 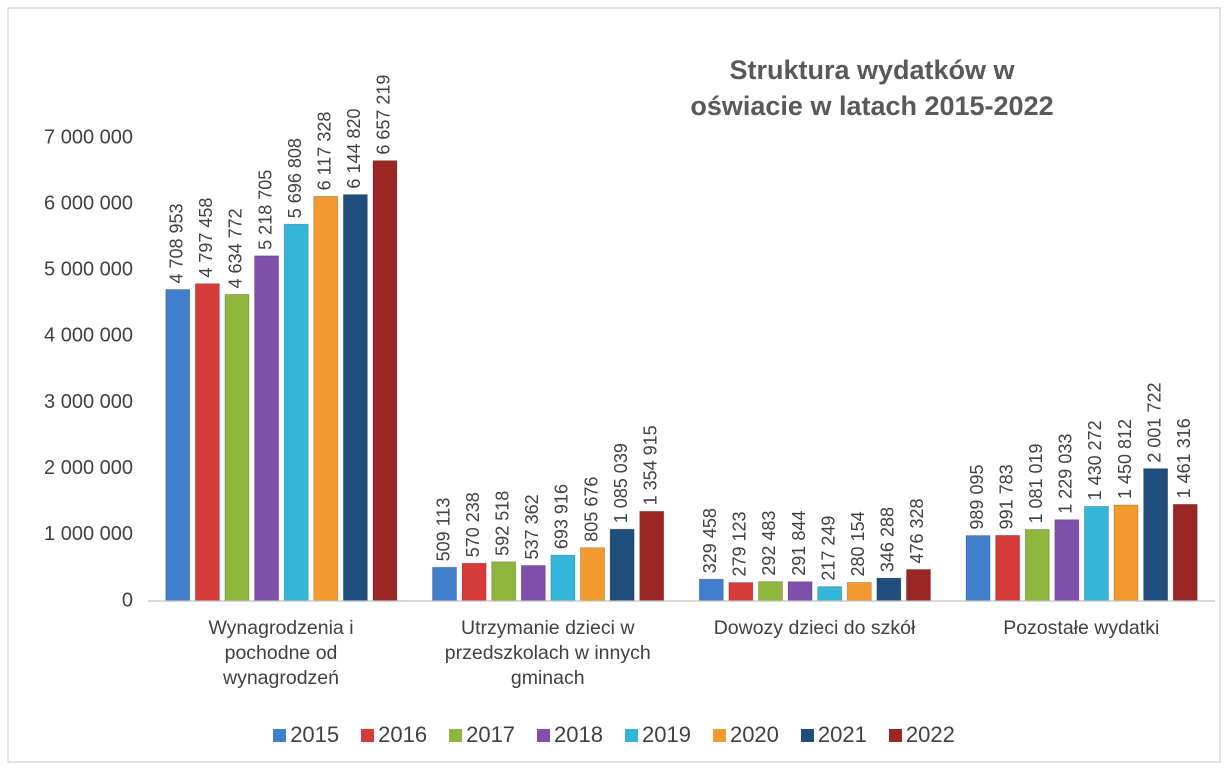 I want to click on value-label: 292 483, so click(x=769, y=543).